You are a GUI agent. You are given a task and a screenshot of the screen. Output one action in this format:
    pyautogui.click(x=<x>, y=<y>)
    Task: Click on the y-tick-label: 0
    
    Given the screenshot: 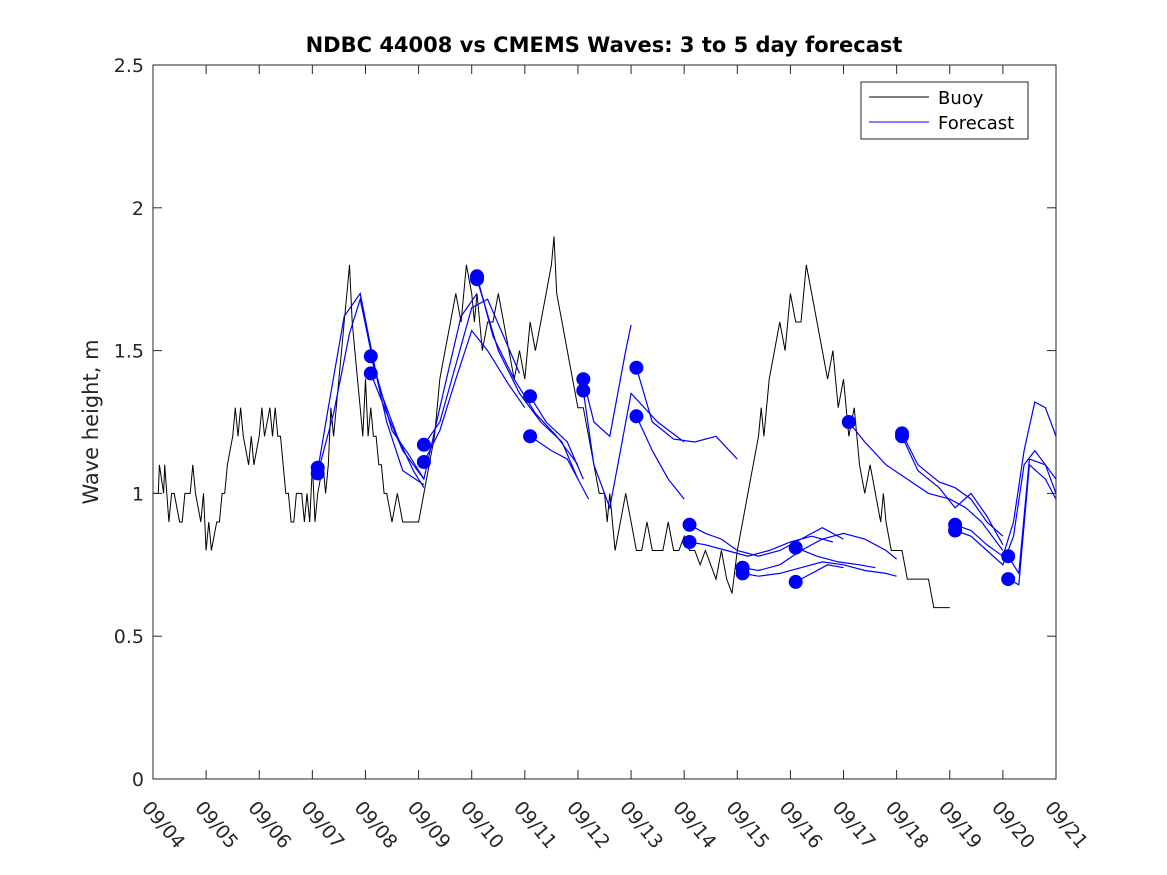 What is the action you would take?
    pyautogui.click(x=138, y=780)
    